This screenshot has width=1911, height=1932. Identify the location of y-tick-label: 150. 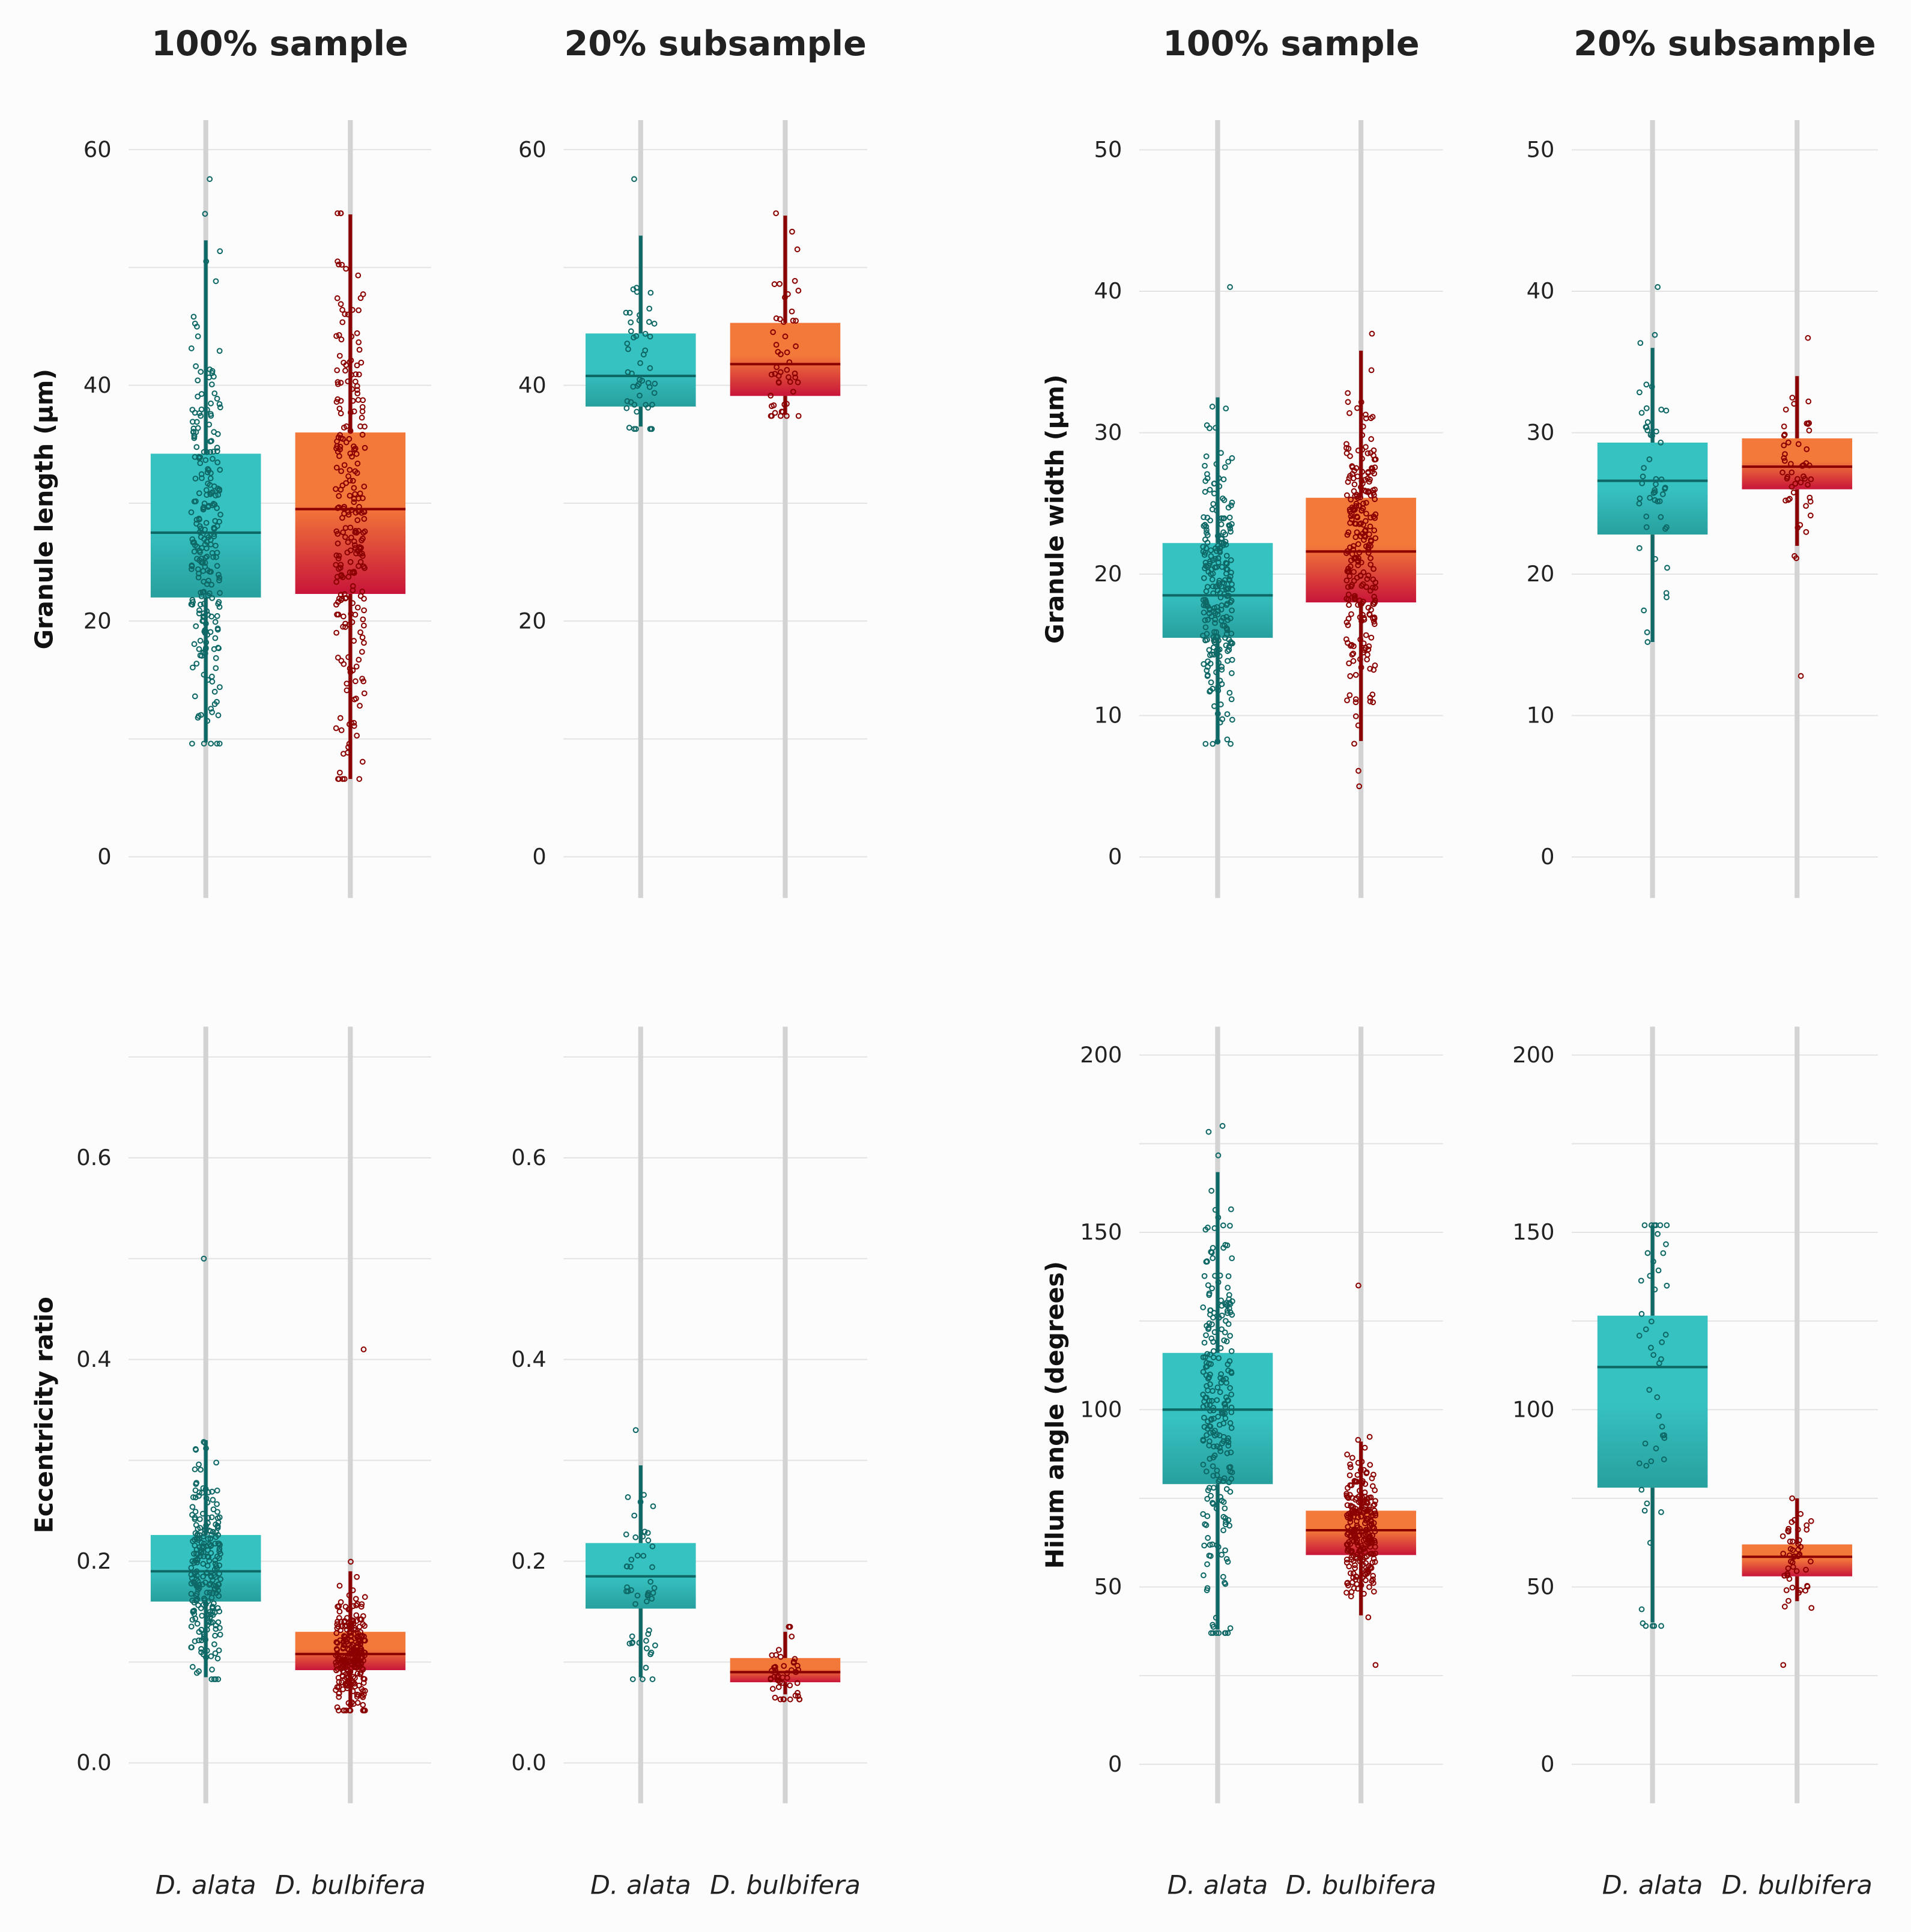
(1533, 1232).